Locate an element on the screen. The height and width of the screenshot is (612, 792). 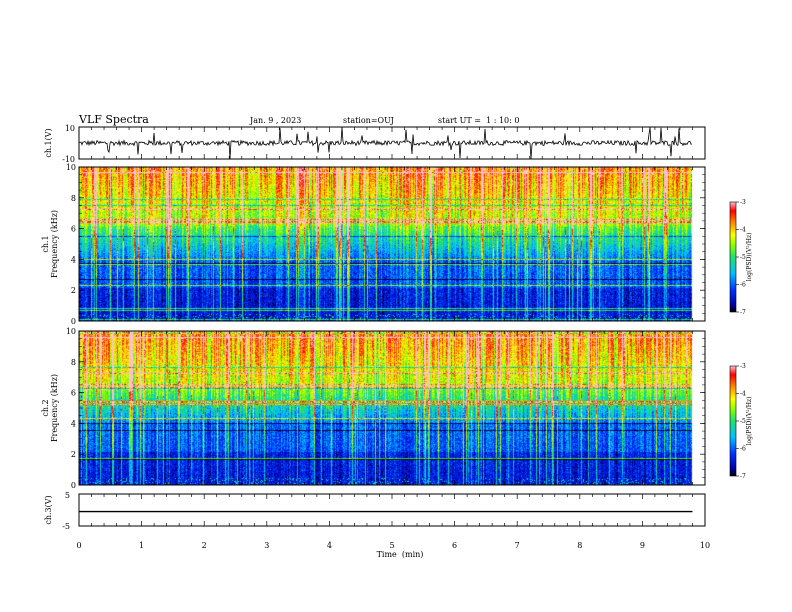
ch2-colorbar: -3 -4 -5 -6 -7 log(PSD)(V²/Hz) is located at coordinates (741, 421).